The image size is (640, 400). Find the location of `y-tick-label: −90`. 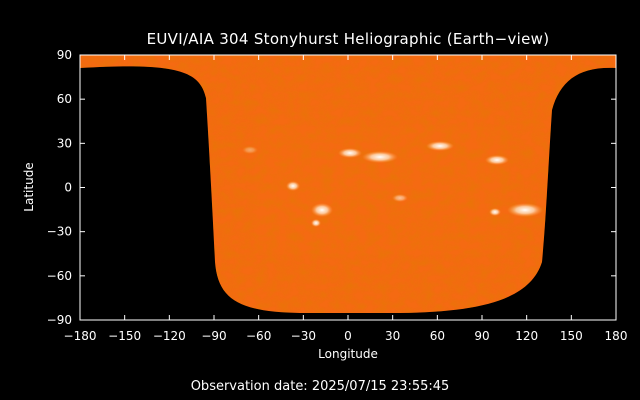

y-tick-label: −90 is located at coordinates (59, 320).